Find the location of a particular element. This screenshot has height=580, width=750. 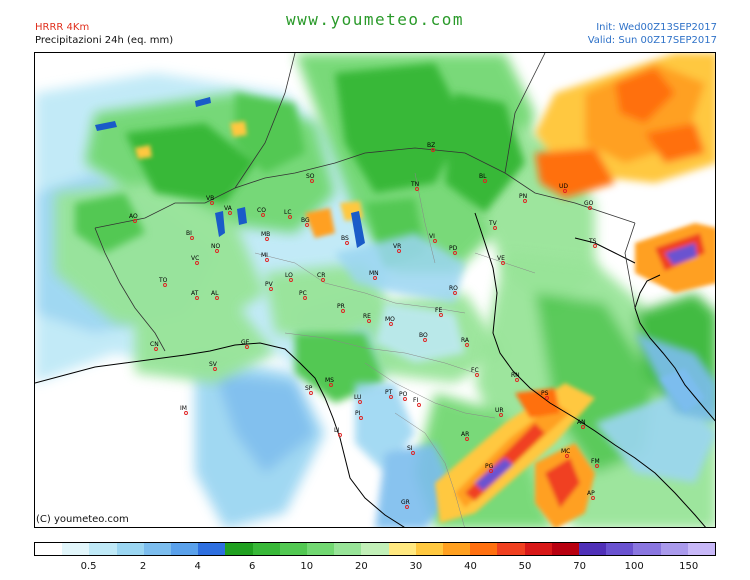

legend-label: 100 is located at coordinates (634, 566).